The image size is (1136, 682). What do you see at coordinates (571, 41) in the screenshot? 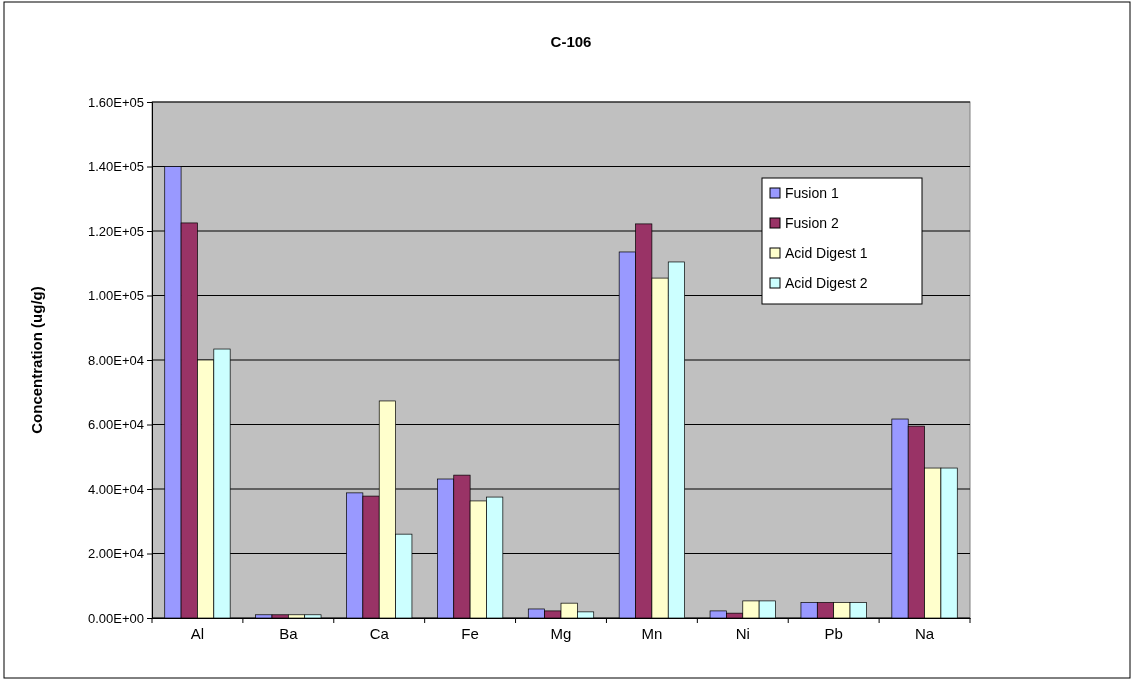
I see `chart-title: C-106` at bounding box center [571, 41].